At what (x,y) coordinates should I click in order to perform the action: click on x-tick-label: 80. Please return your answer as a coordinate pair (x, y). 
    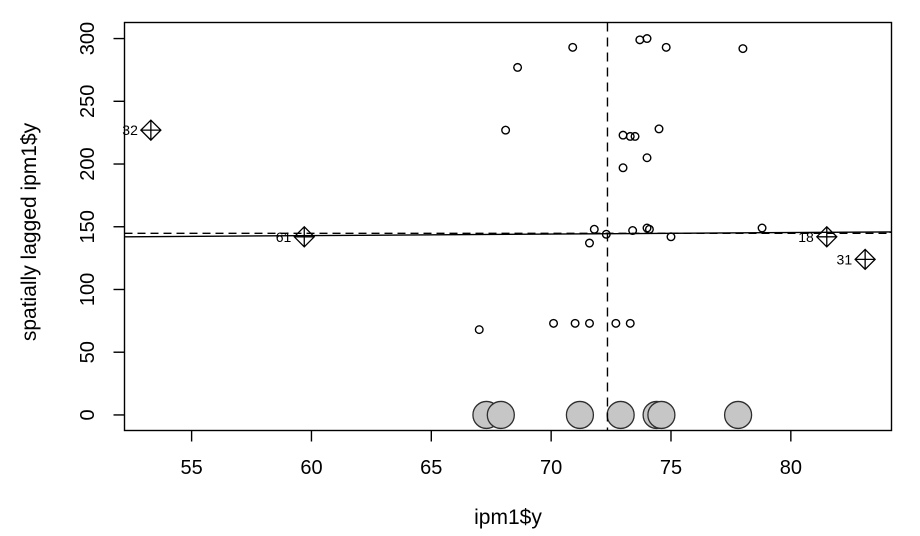
    Looking at the image, I should click on (791, 468).